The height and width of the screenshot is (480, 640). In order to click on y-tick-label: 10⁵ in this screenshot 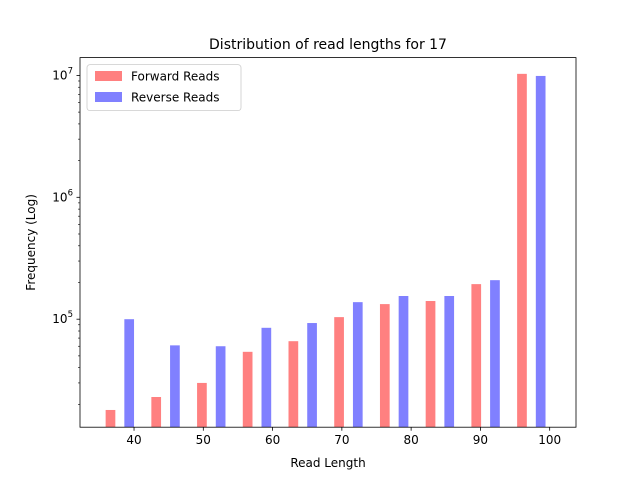, I will do `click(62, 318)`.